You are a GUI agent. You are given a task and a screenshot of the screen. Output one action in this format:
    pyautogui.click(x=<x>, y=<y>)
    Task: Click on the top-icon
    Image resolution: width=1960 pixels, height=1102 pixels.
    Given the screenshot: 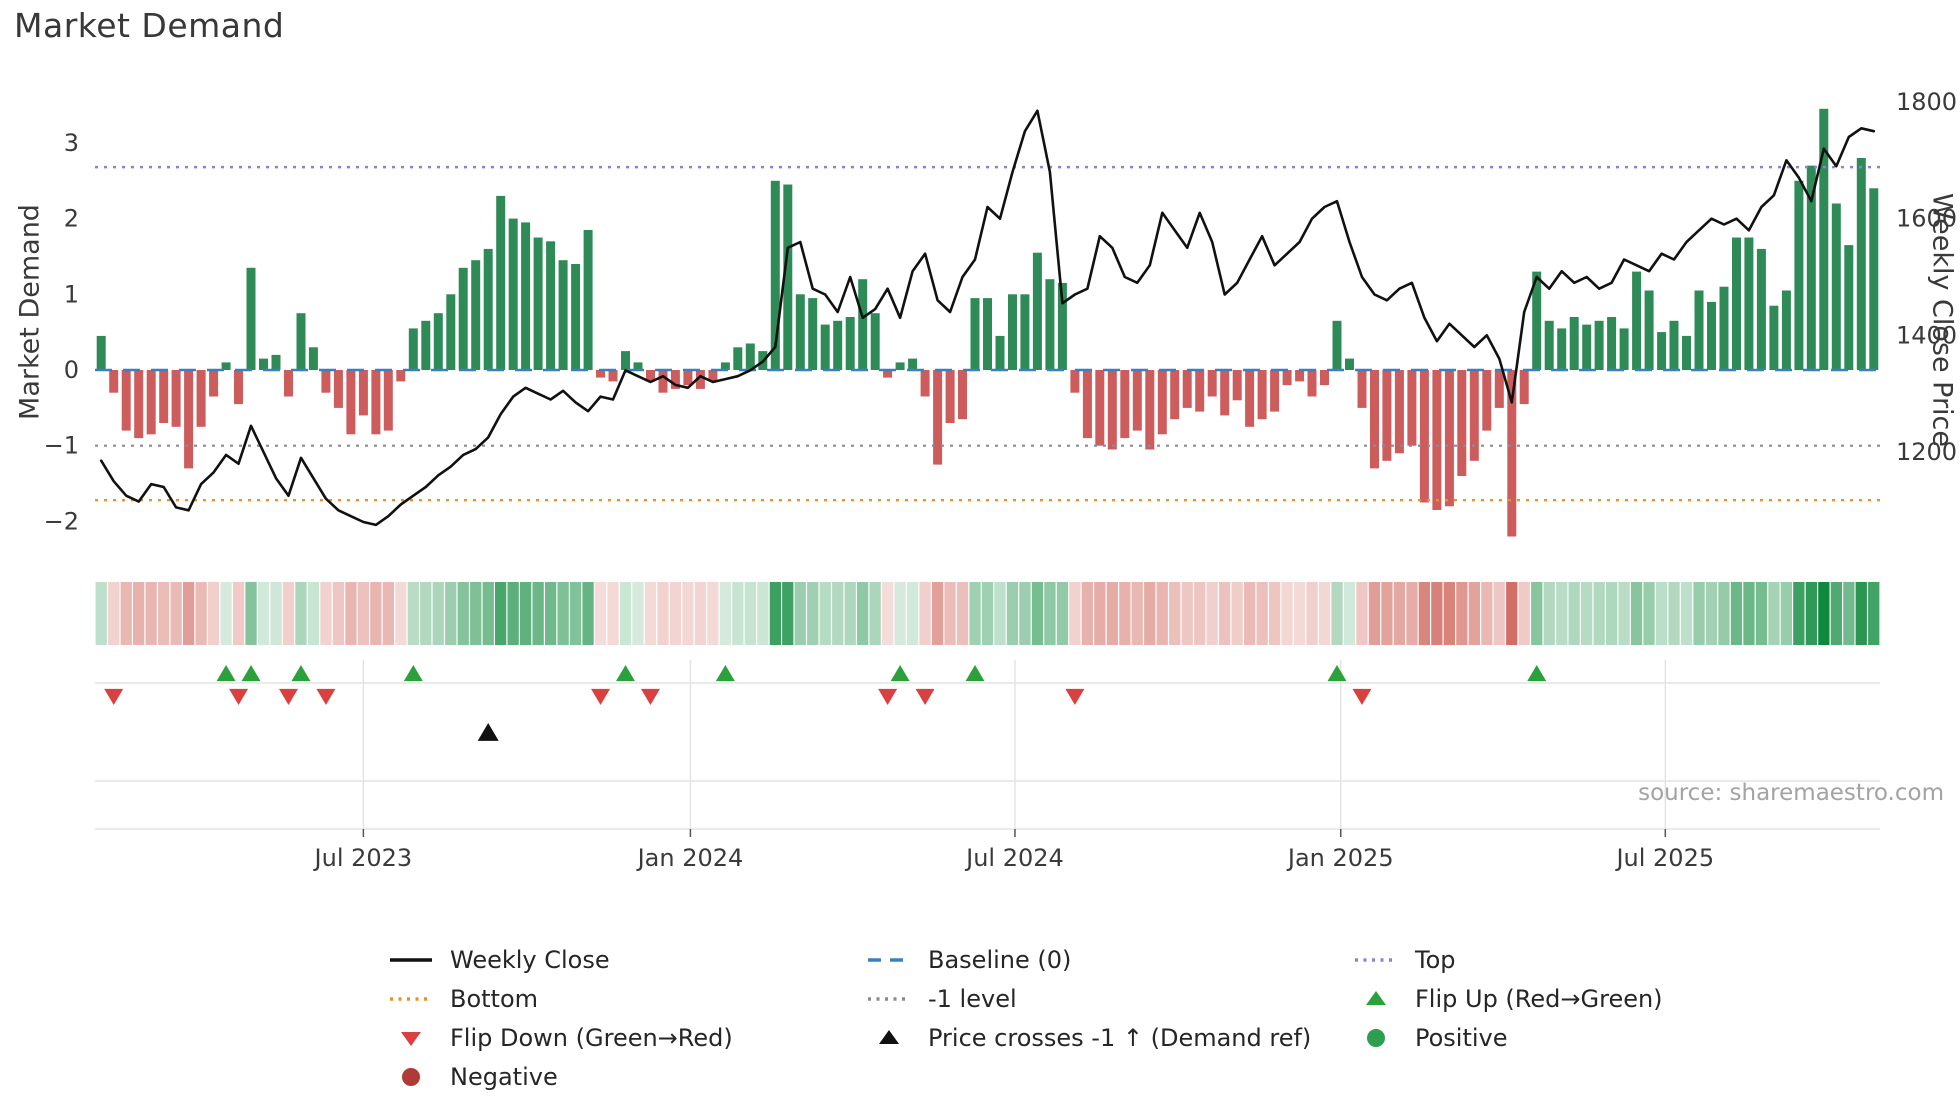 What is the action you would take?
    pyautogui.click(x=1376, y=959)
    